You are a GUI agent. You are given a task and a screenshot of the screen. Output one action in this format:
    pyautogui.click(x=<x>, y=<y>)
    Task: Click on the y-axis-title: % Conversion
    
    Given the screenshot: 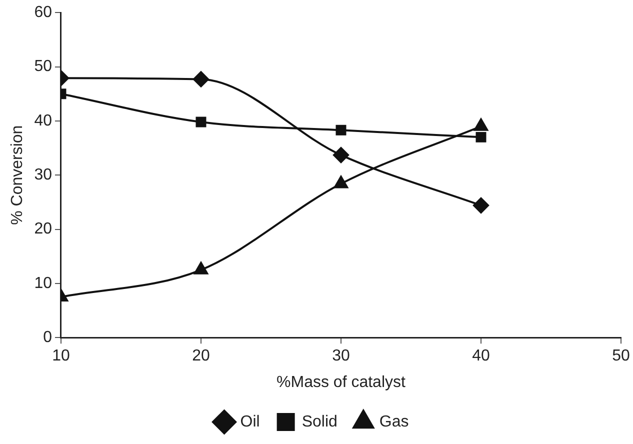 What is the action you would take?
    pyautogui.click(x=17, y=175)
    